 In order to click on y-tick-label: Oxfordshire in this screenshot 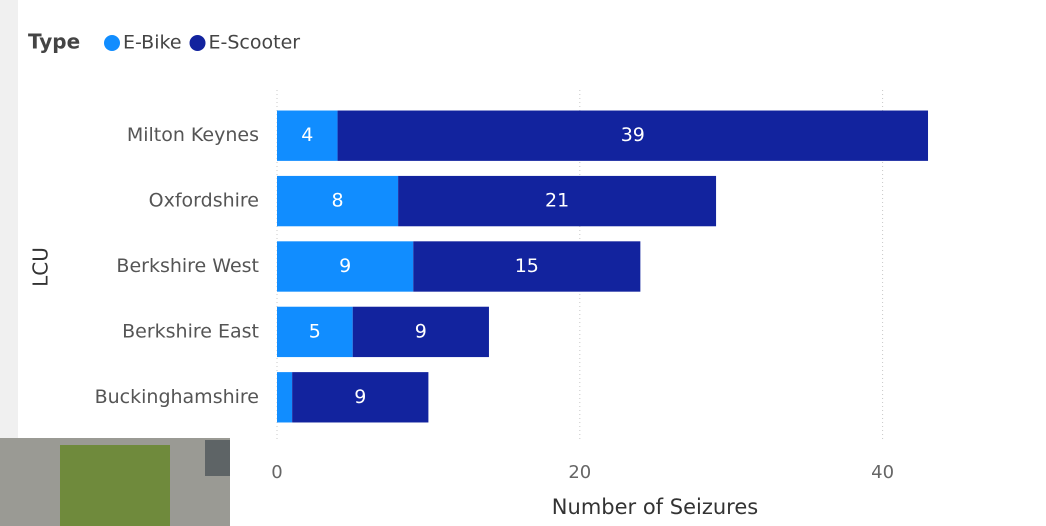, I will do `click(204, 201)`.